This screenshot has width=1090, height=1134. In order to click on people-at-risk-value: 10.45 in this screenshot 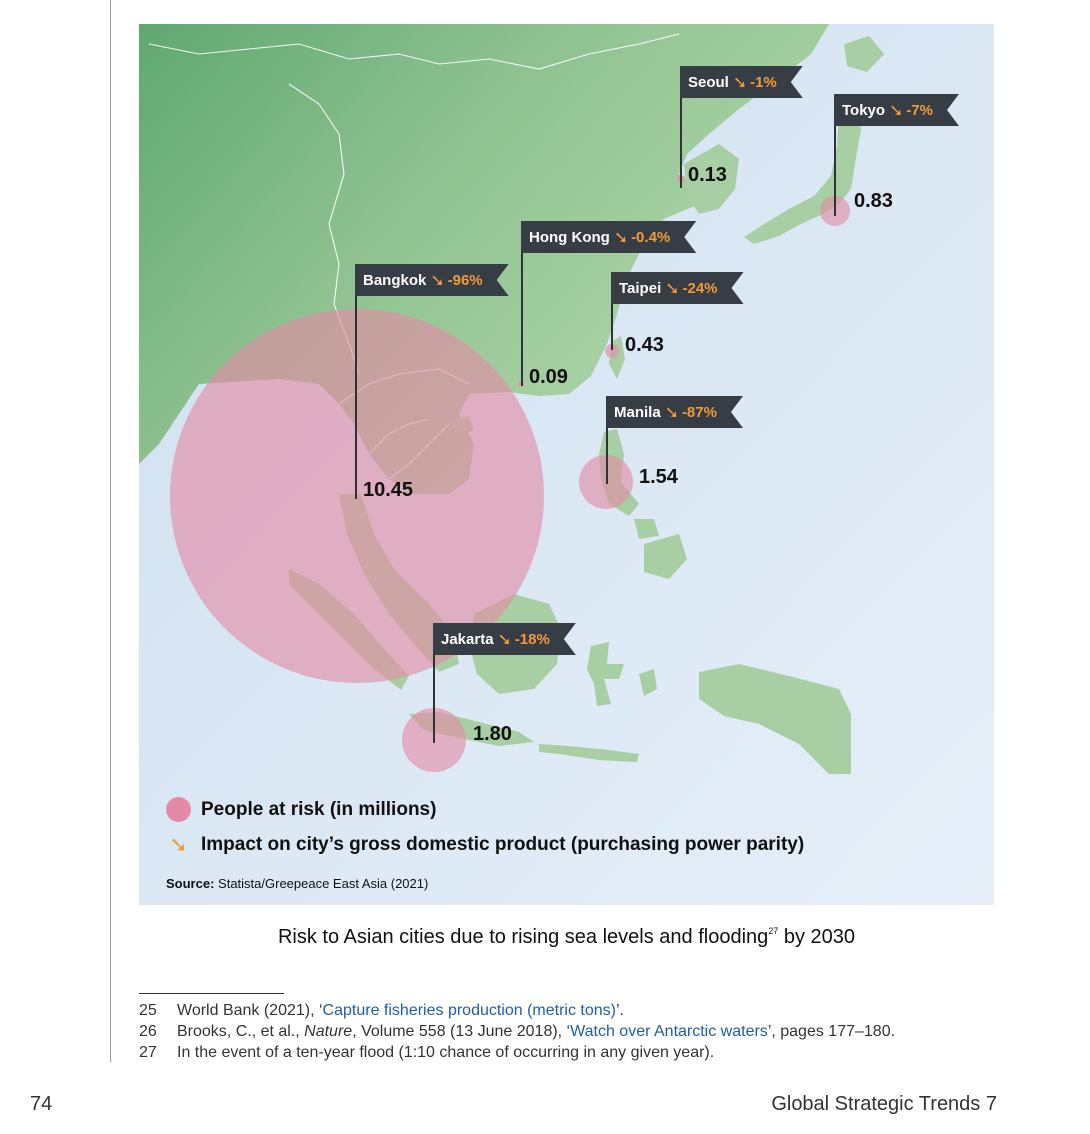, I will do `click(388, 490)`.